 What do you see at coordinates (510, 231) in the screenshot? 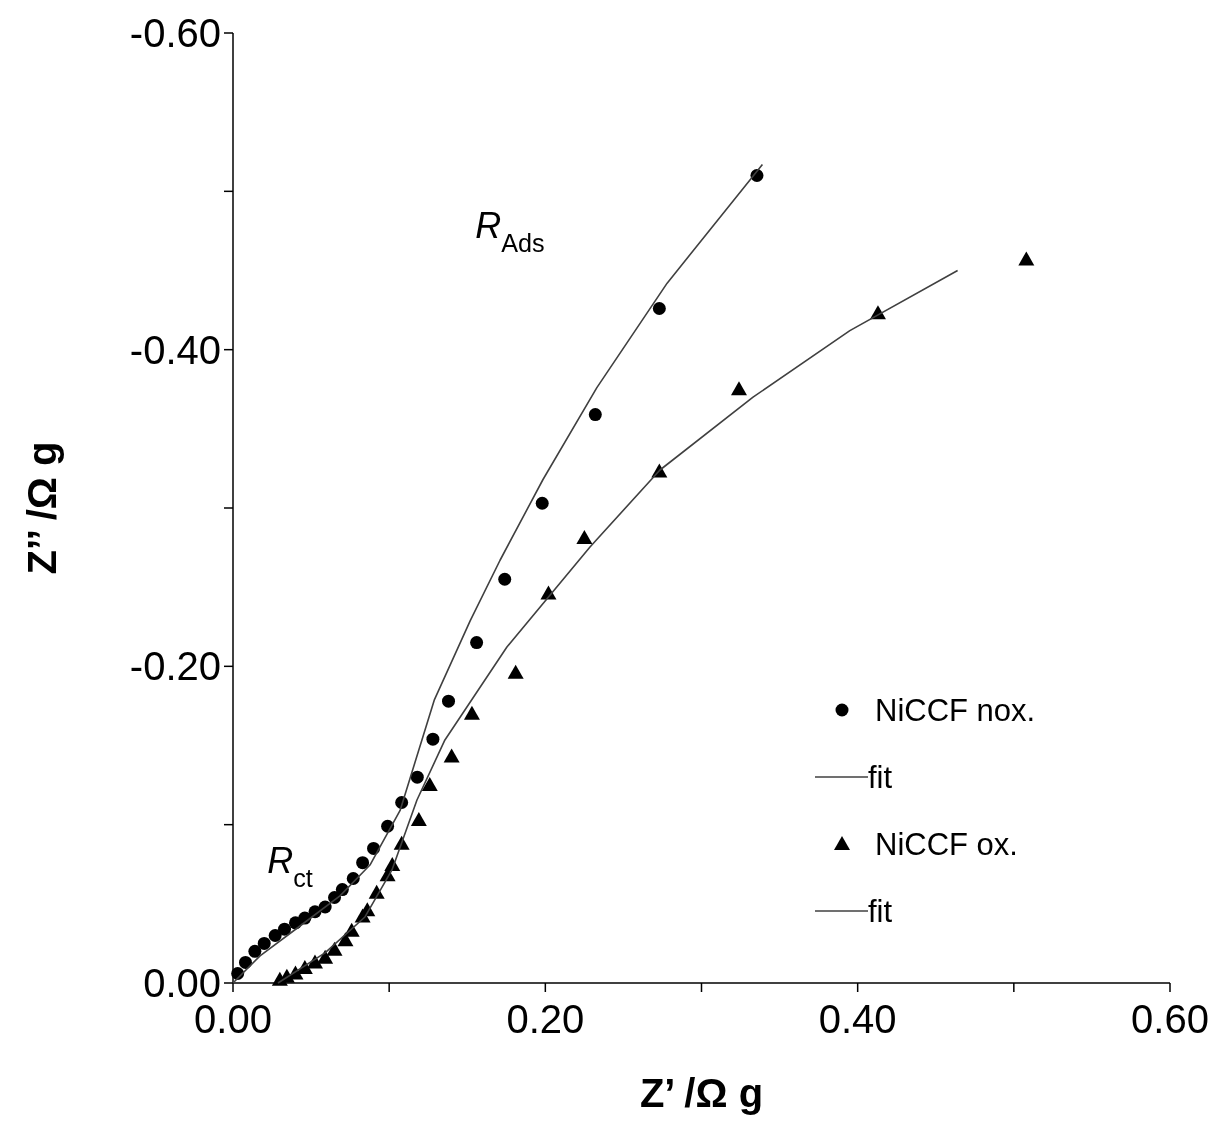
I see `annotation: R$_{Ads}$` at bounding box center [510, 231].